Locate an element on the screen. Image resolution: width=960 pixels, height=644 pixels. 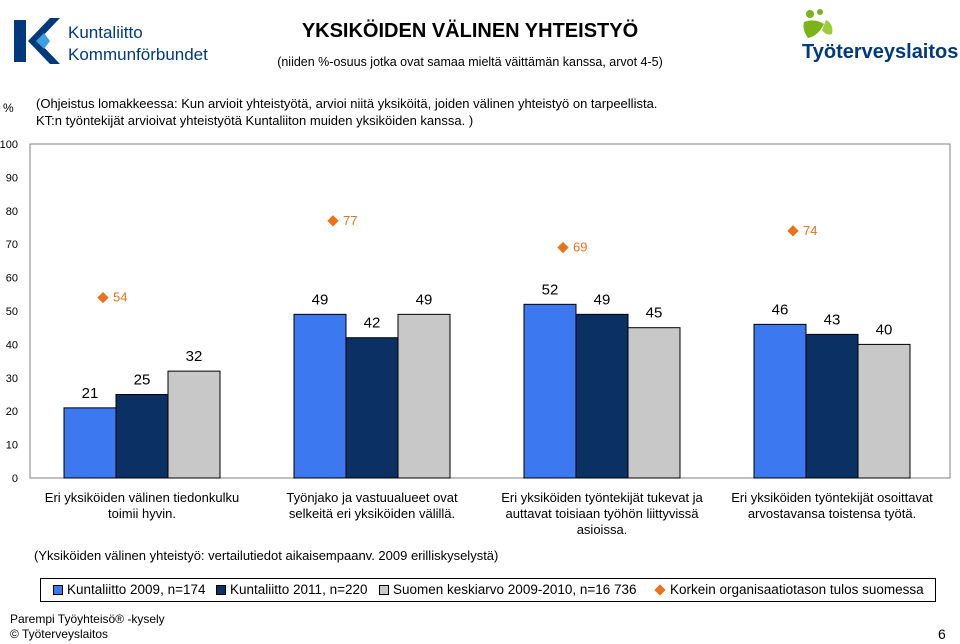
bar-value-label: 46 is located at coordinates (780, 309).